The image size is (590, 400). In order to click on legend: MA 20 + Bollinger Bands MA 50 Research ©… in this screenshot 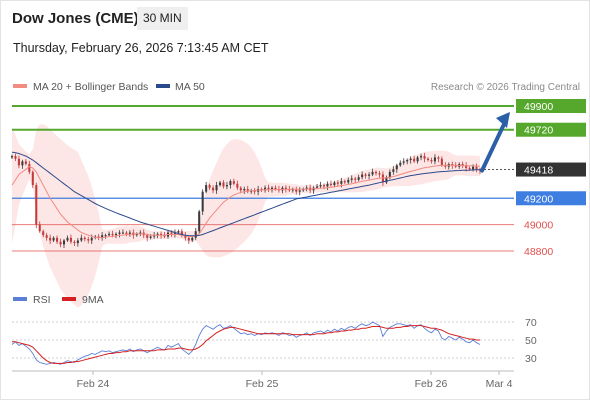, I will do `click(296, 87)`.